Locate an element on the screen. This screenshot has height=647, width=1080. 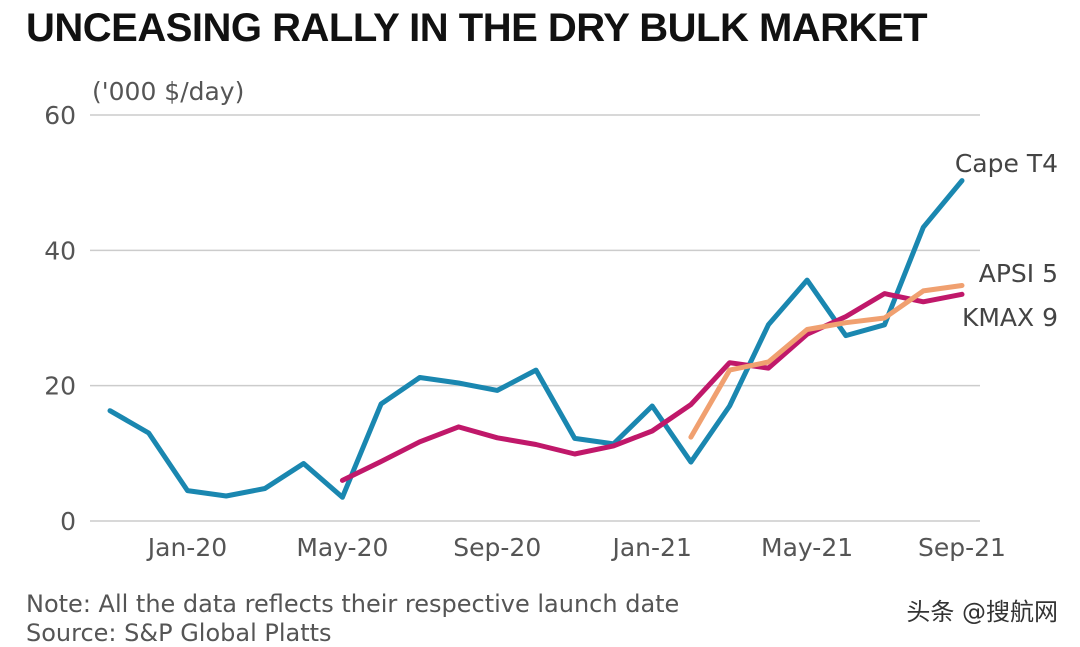
x-tick-label: May-20 is located at coordinates (342, 547).